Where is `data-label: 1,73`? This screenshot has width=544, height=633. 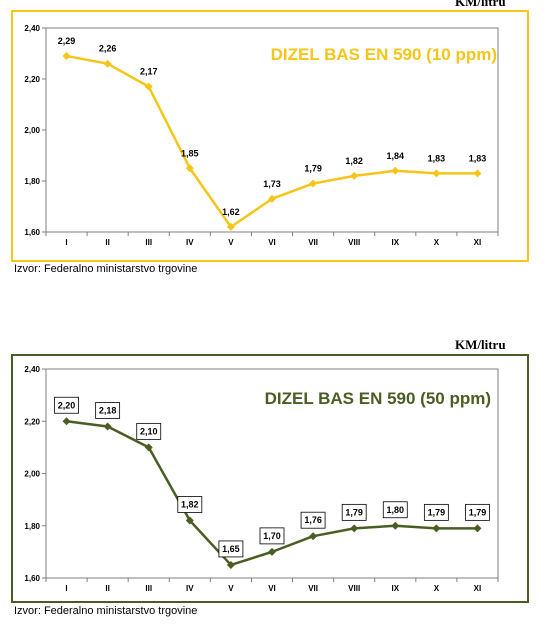 data-label: 1,73 is located at coordinates (272, 184).